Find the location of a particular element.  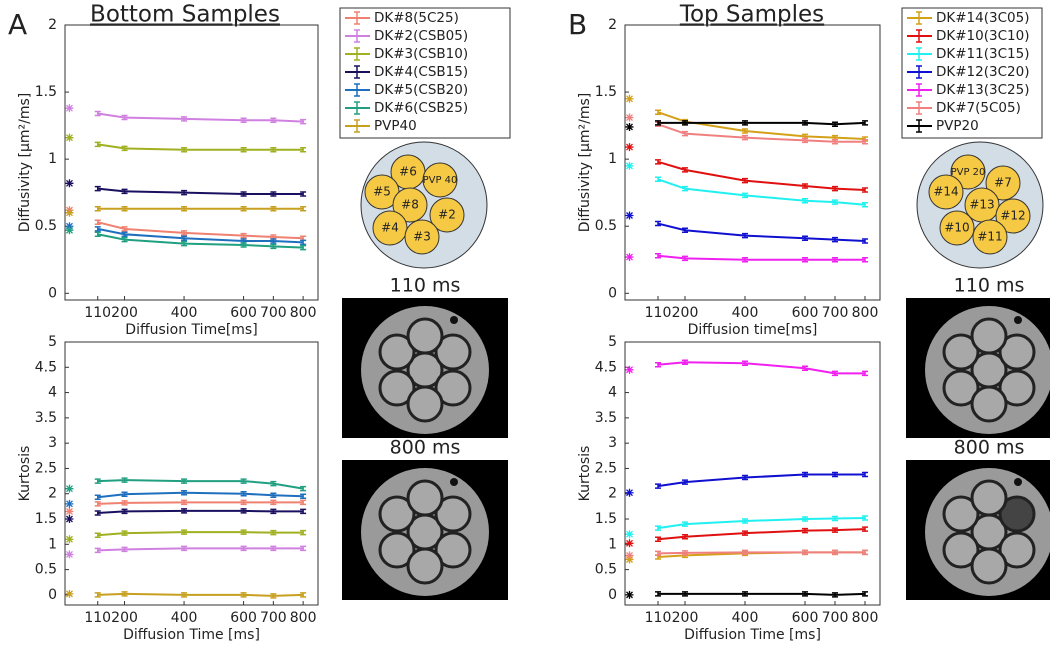

sample-label: #12 is located at coordinates (1012, 216).